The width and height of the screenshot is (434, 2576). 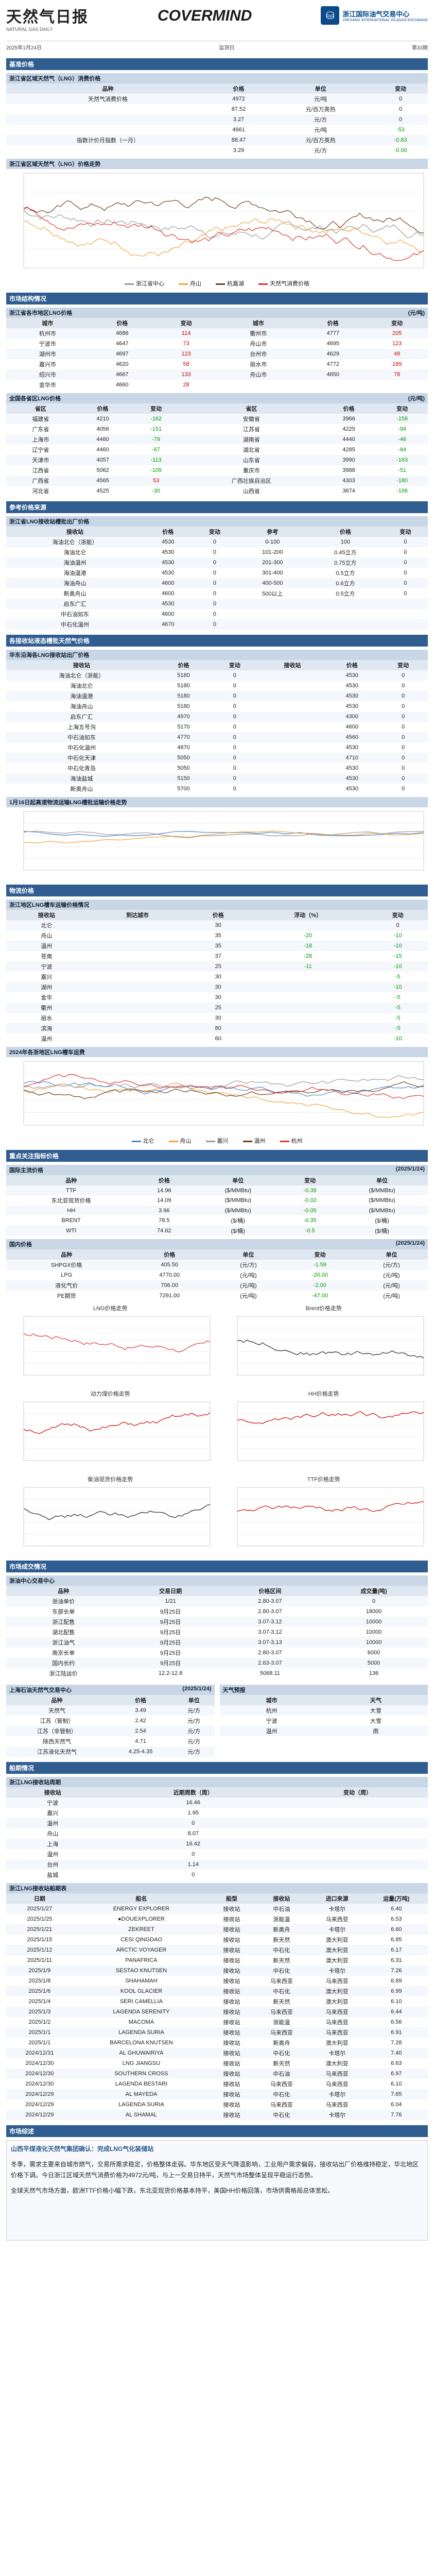 I want to click on table-cell: 广东省, so click(x=40, y=430).